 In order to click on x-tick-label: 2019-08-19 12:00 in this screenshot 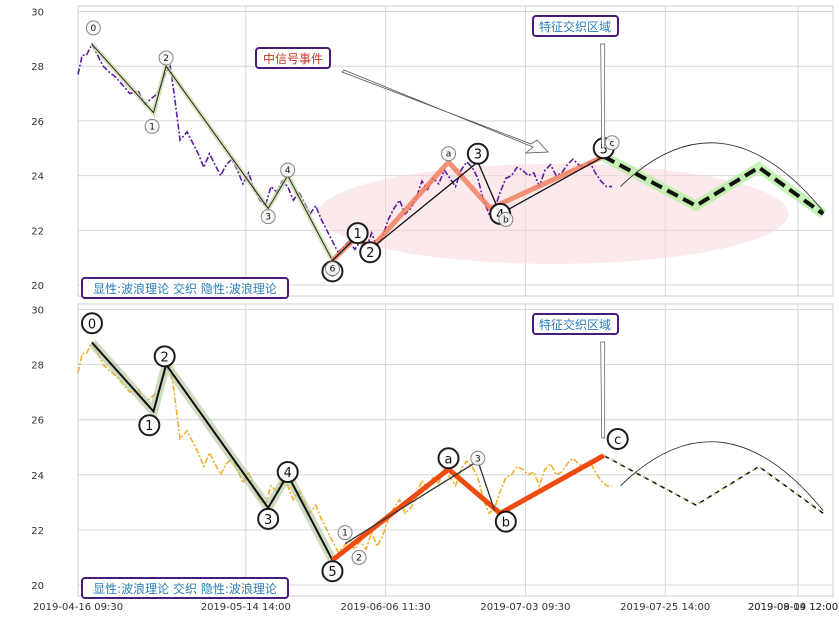, I will do `click(793, 607)`.